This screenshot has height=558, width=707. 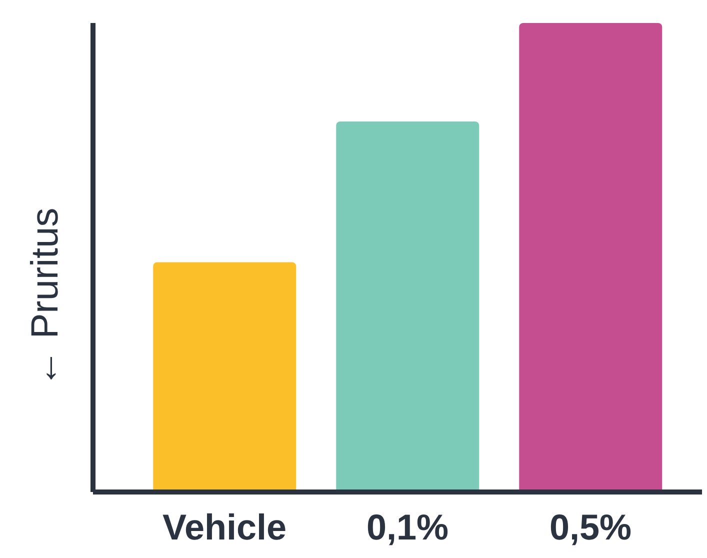 I want to click on y-axis-title: ← Pruritus, so click(x=45, y=298).